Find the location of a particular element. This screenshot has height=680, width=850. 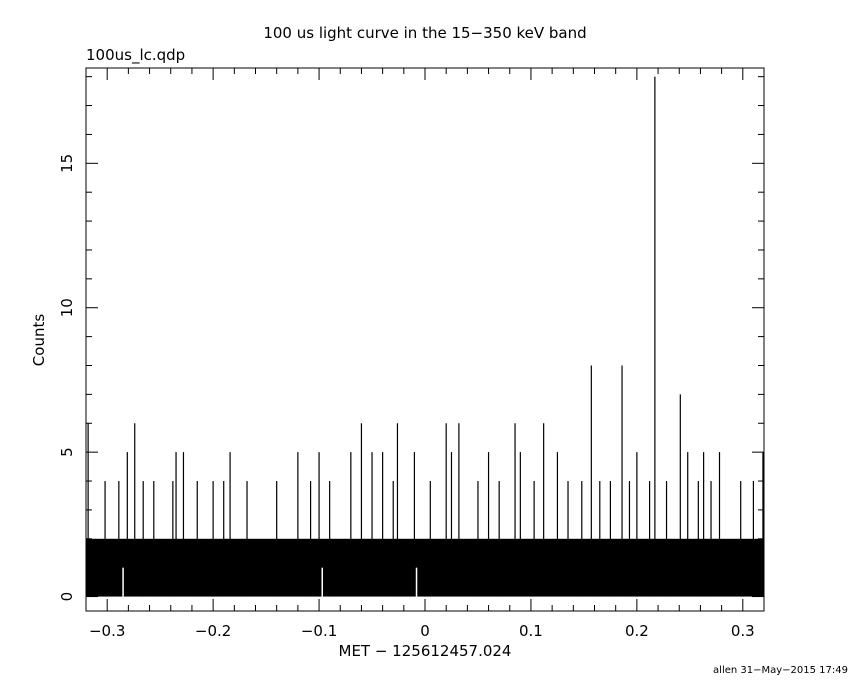

baseline-fill is located at coordinates (425, 567).